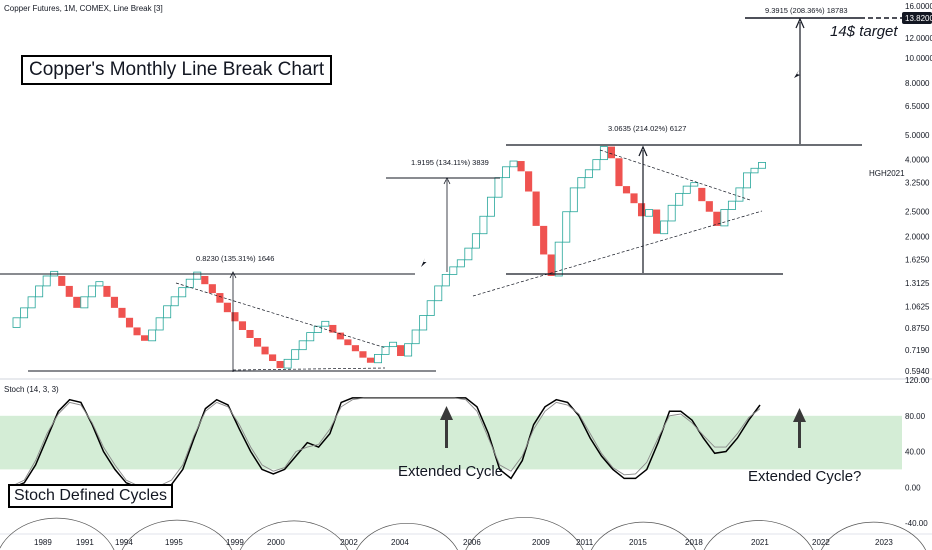 The image size is (932, 550). I want to click on time-tick-label: 2023, so click(884, 542).